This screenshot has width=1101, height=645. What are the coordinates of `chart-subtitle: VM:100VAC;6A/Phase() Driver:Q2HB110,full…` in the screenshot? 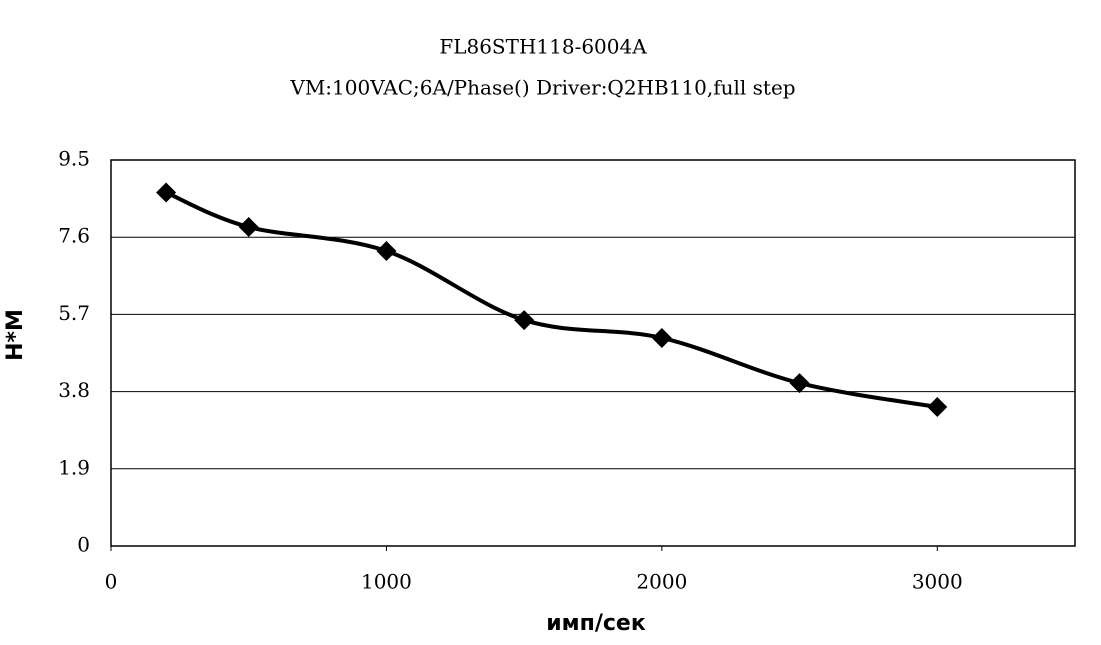 It's located at (542, 88).